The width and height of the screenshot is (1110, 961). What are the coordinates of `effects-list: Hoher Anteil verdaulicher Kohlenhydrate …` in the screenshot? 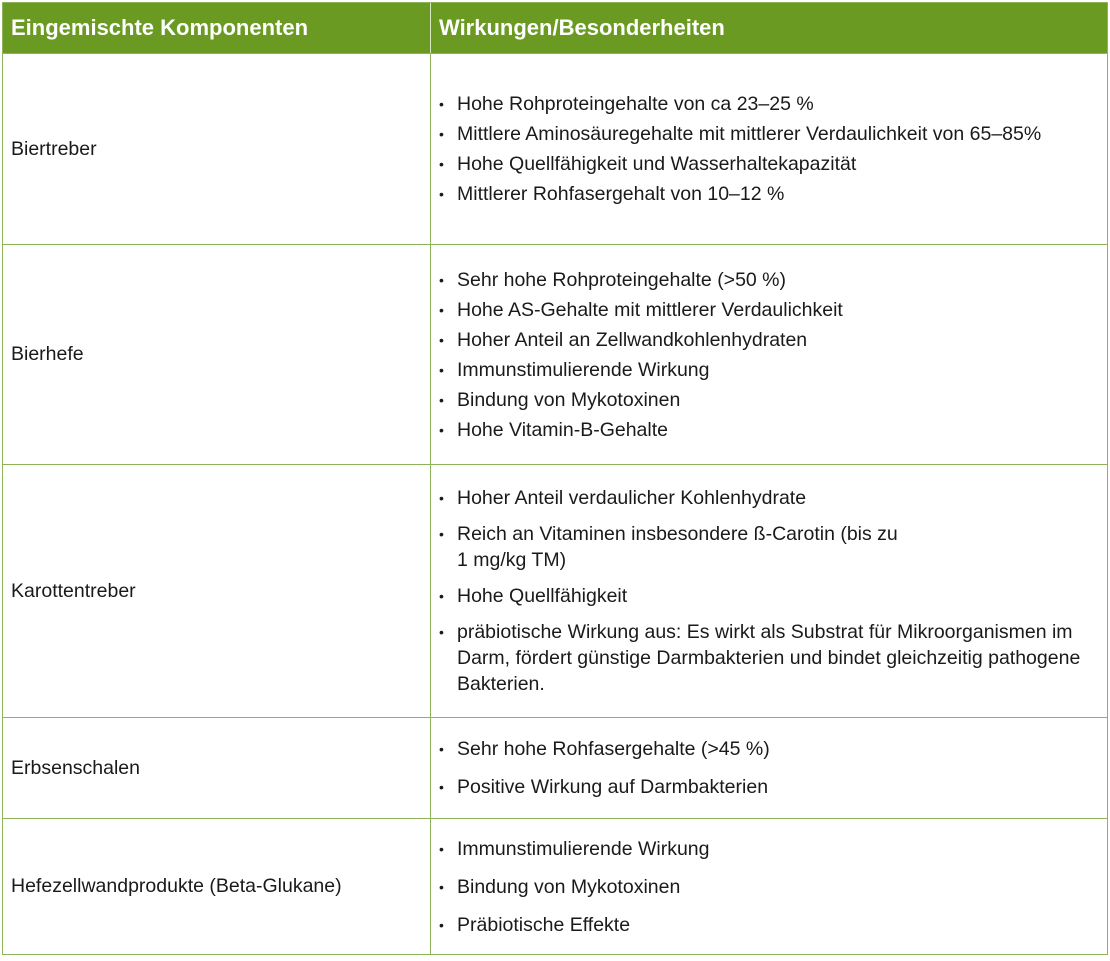 It's located at (773, 591).